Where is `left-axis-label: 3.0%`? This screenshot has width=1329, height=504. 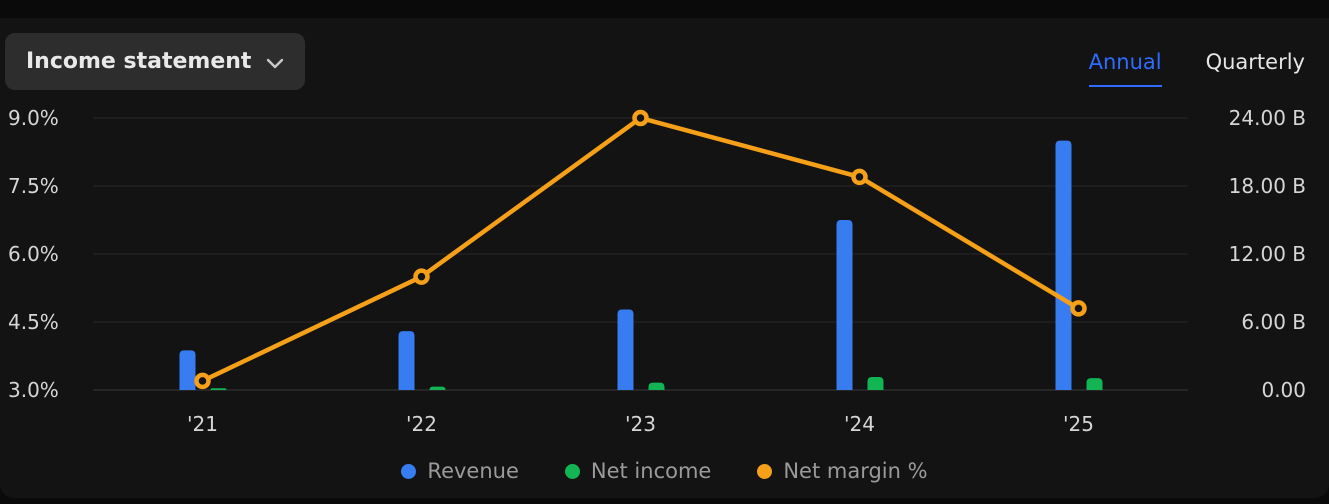 left-axis-label: 3.0% is located at coordinates (33, 390).